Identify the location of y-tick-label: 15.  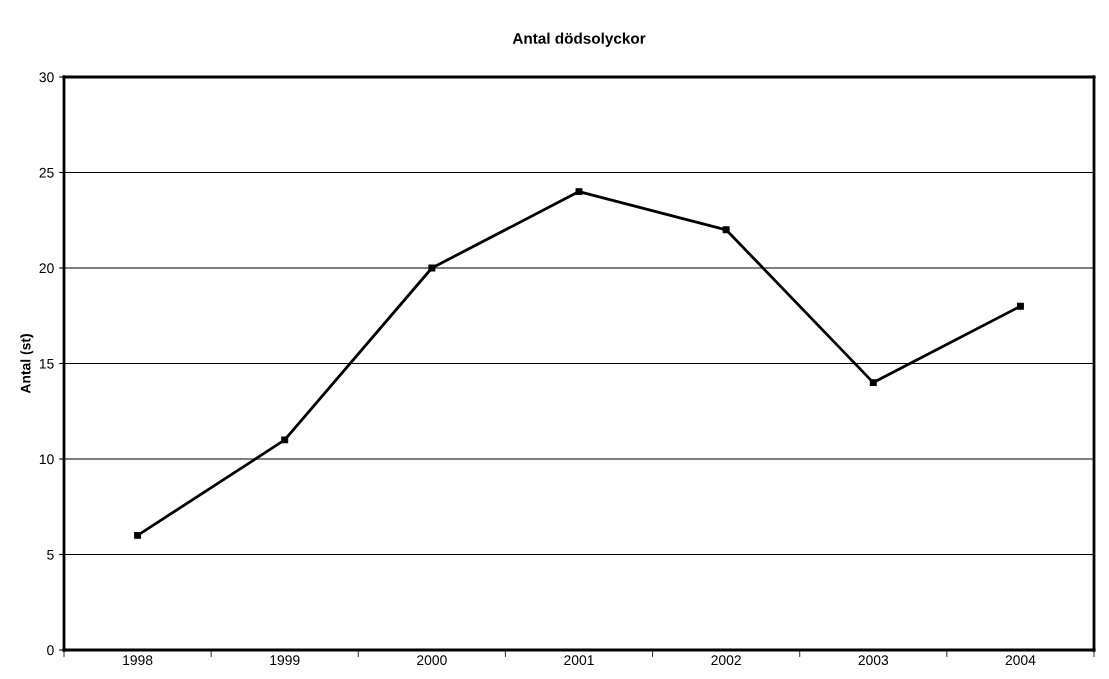
(46, 363).